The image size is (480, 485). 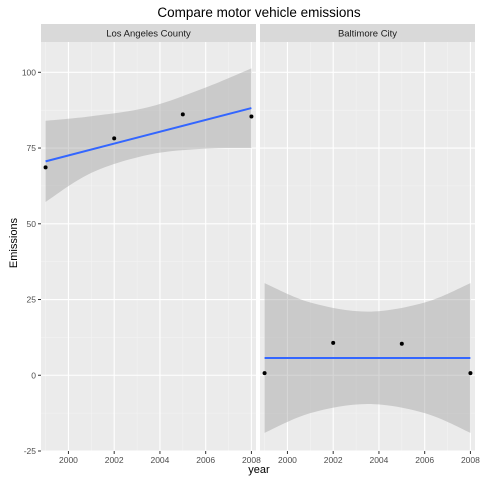 What do you see at coordinates (33, 375) in the screenshot?
I see `y-tick-label: 0` at bounding box center [33, 375].